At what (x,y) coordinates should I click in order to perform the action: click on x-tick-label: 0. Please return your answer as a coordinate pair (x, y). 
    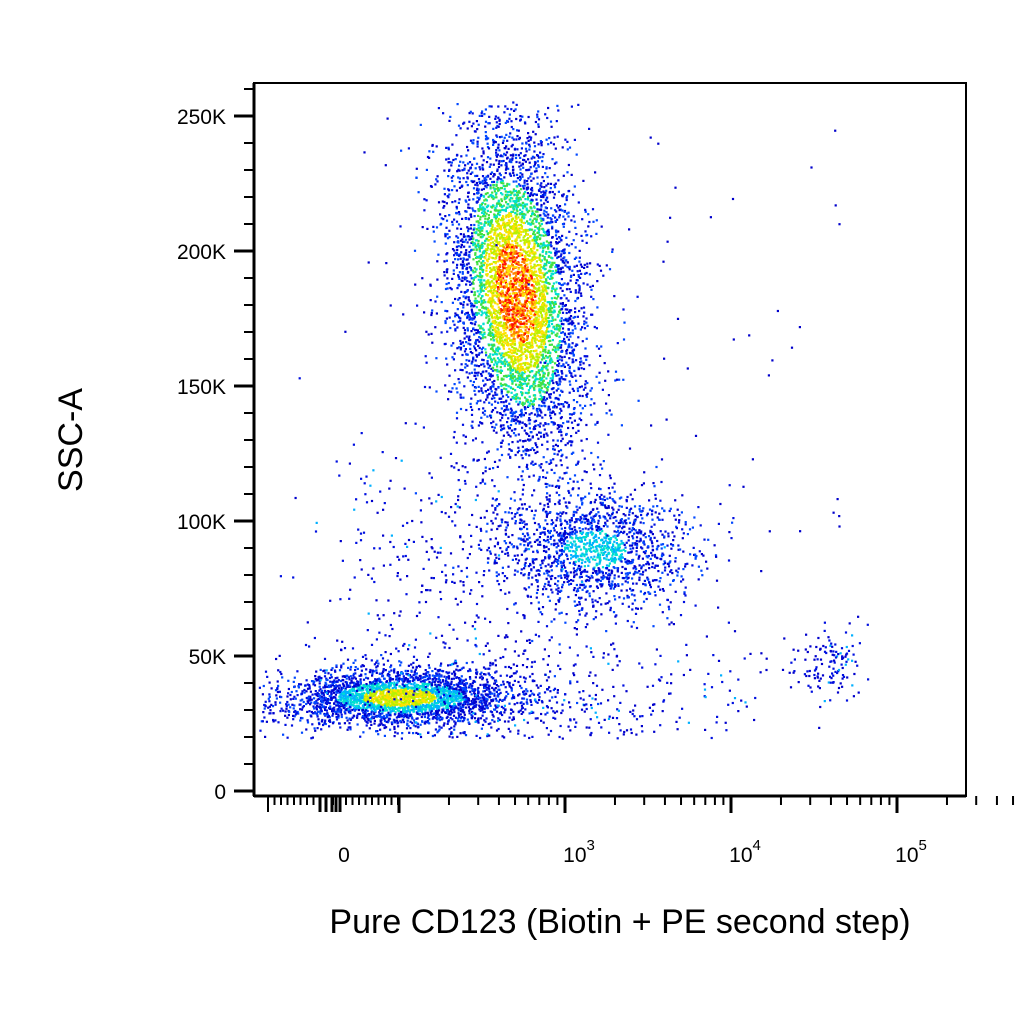
    Looking at the image, I should click on (344, 855).